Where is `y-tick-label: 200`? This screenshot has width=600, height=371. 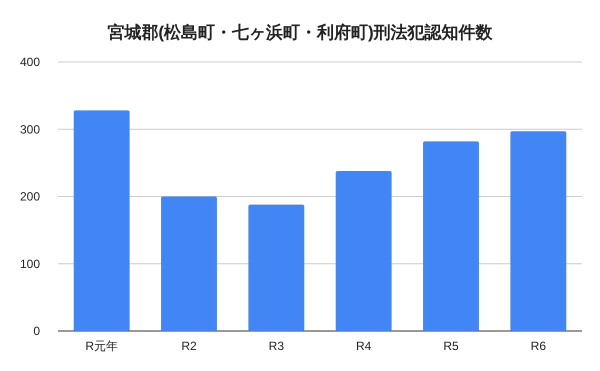 y-tick-label: 200 is located at coordinates (30, 197).